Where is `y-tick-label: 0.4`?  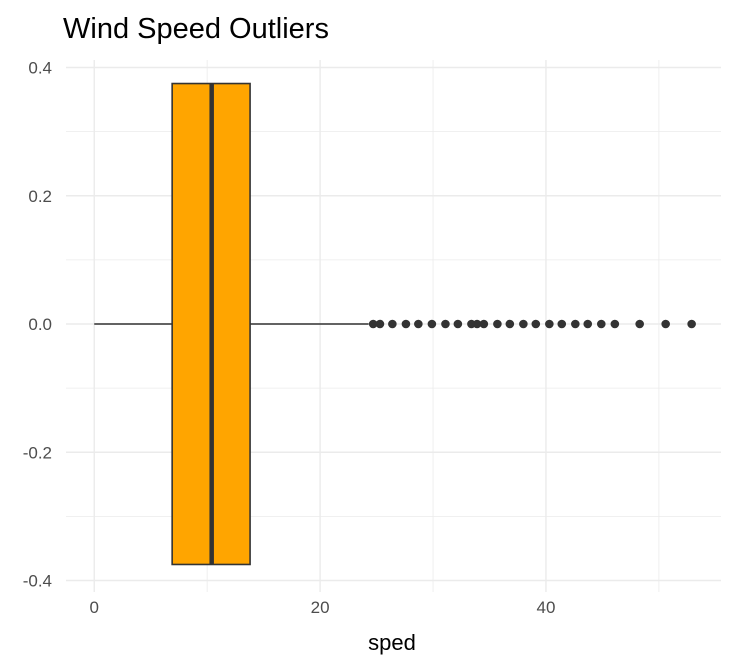 y-tick-label: 0.4 is located at coordinates (40, 68).